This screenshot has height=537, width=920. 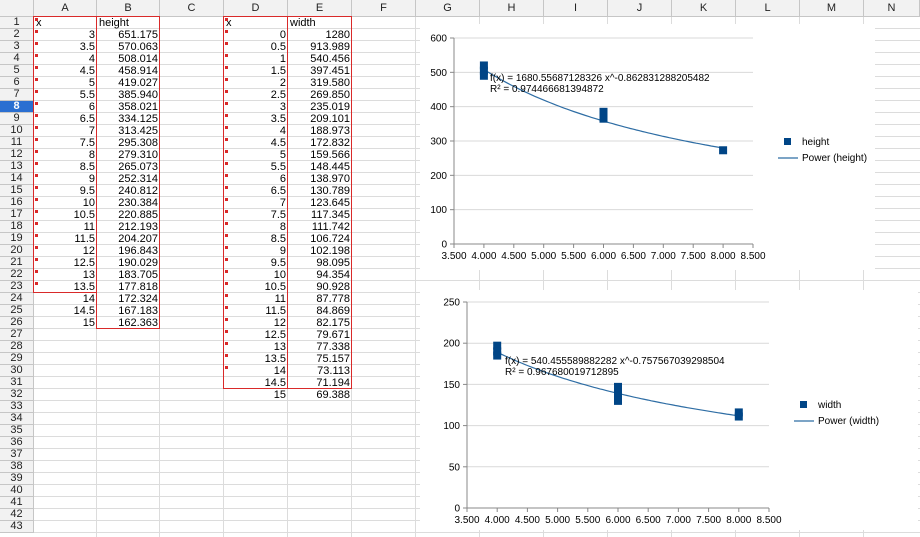 What do you see at coordinates (282, 35) in the screenshot?
I see `cell-x: 0` at bounding box center [282, 35].